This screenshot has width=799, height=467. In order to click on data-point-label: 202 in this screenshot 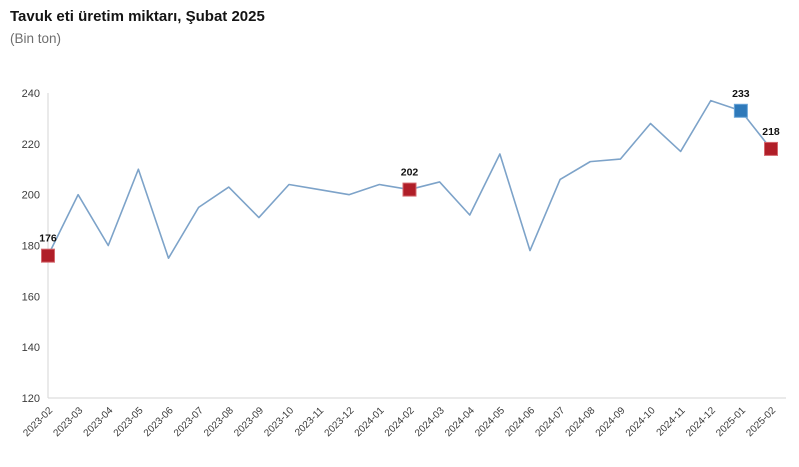, I will do `click(410, 173)`.